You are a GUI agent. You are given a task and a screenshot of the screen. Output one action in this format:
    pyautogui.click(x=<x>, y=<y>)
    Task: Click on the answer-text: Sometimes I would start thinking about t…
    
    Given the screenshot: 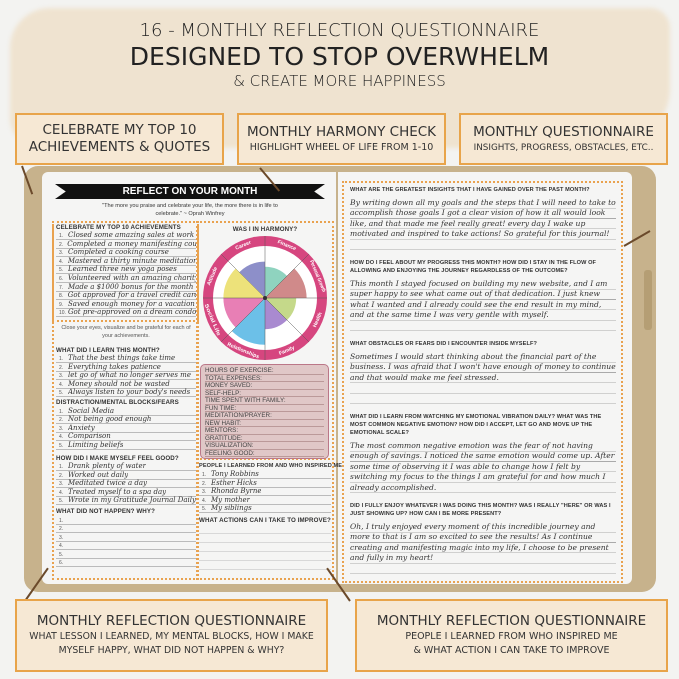 What is the action you would take?
    pyautogui.click(x=483, y=378)
    